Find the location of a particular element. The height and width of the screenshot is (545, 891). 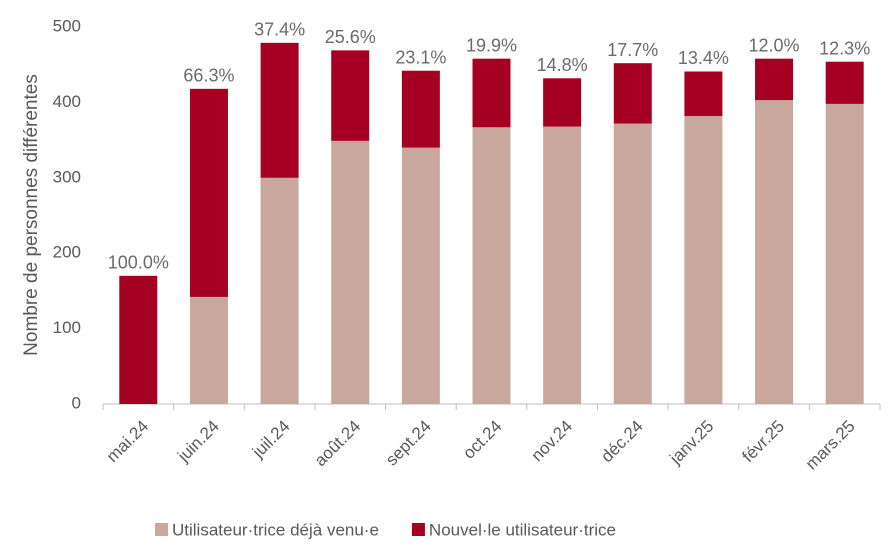

legend-label: Utilisateur·trice déjà venu·e is located at coordinates (275, 529).